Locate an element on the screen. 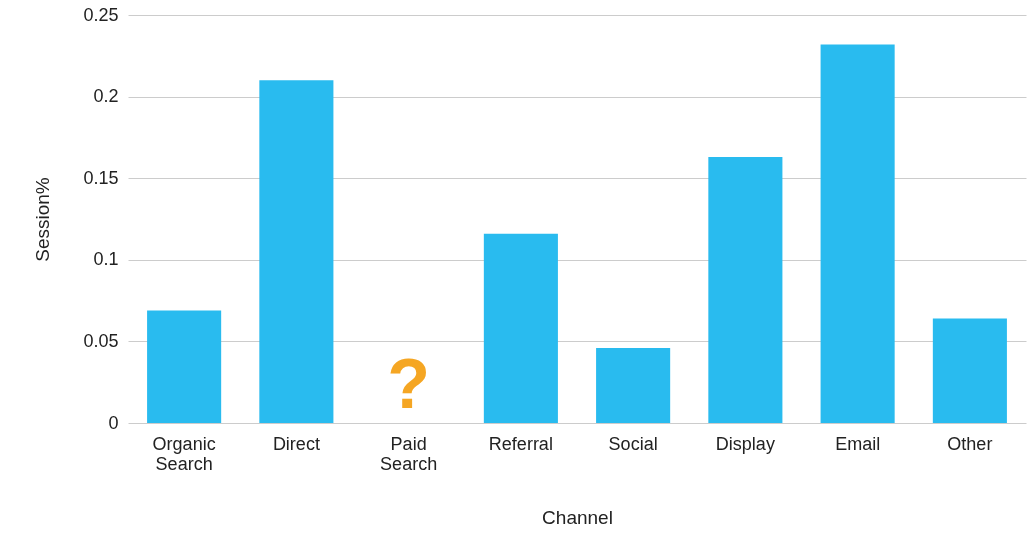 This screenshot has height=543, width=1027. x-tick-label: Display is located at coordinates (745, 443).